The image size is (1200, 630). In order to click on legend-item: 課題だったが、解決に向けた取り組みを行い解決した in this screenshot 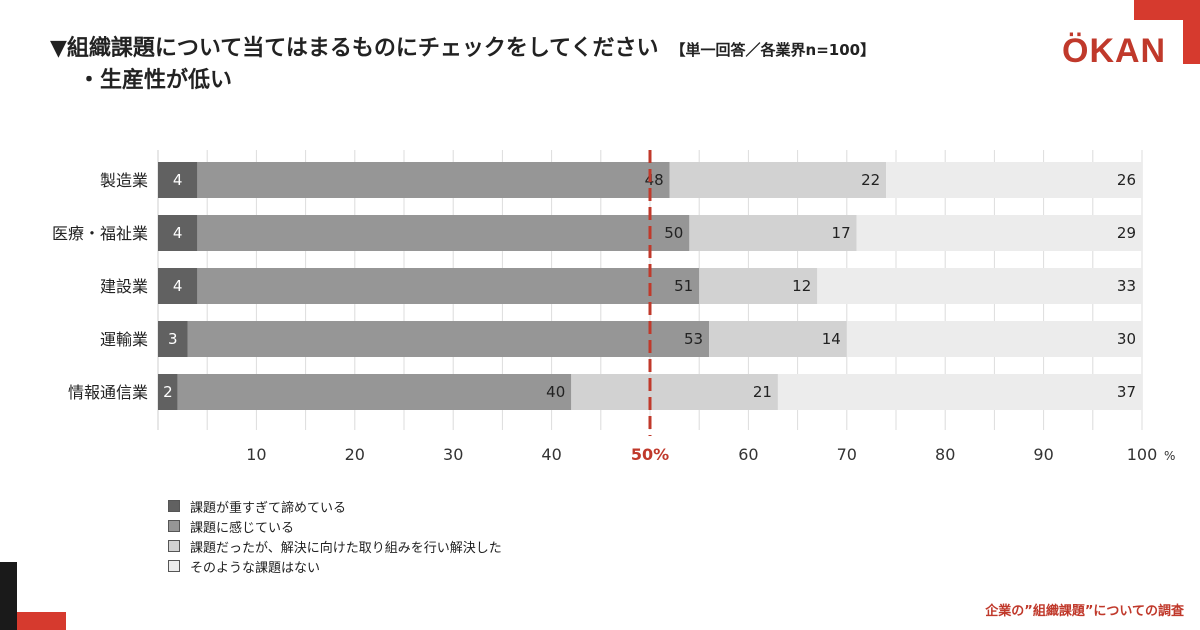, I will do `click(335, 546)`.